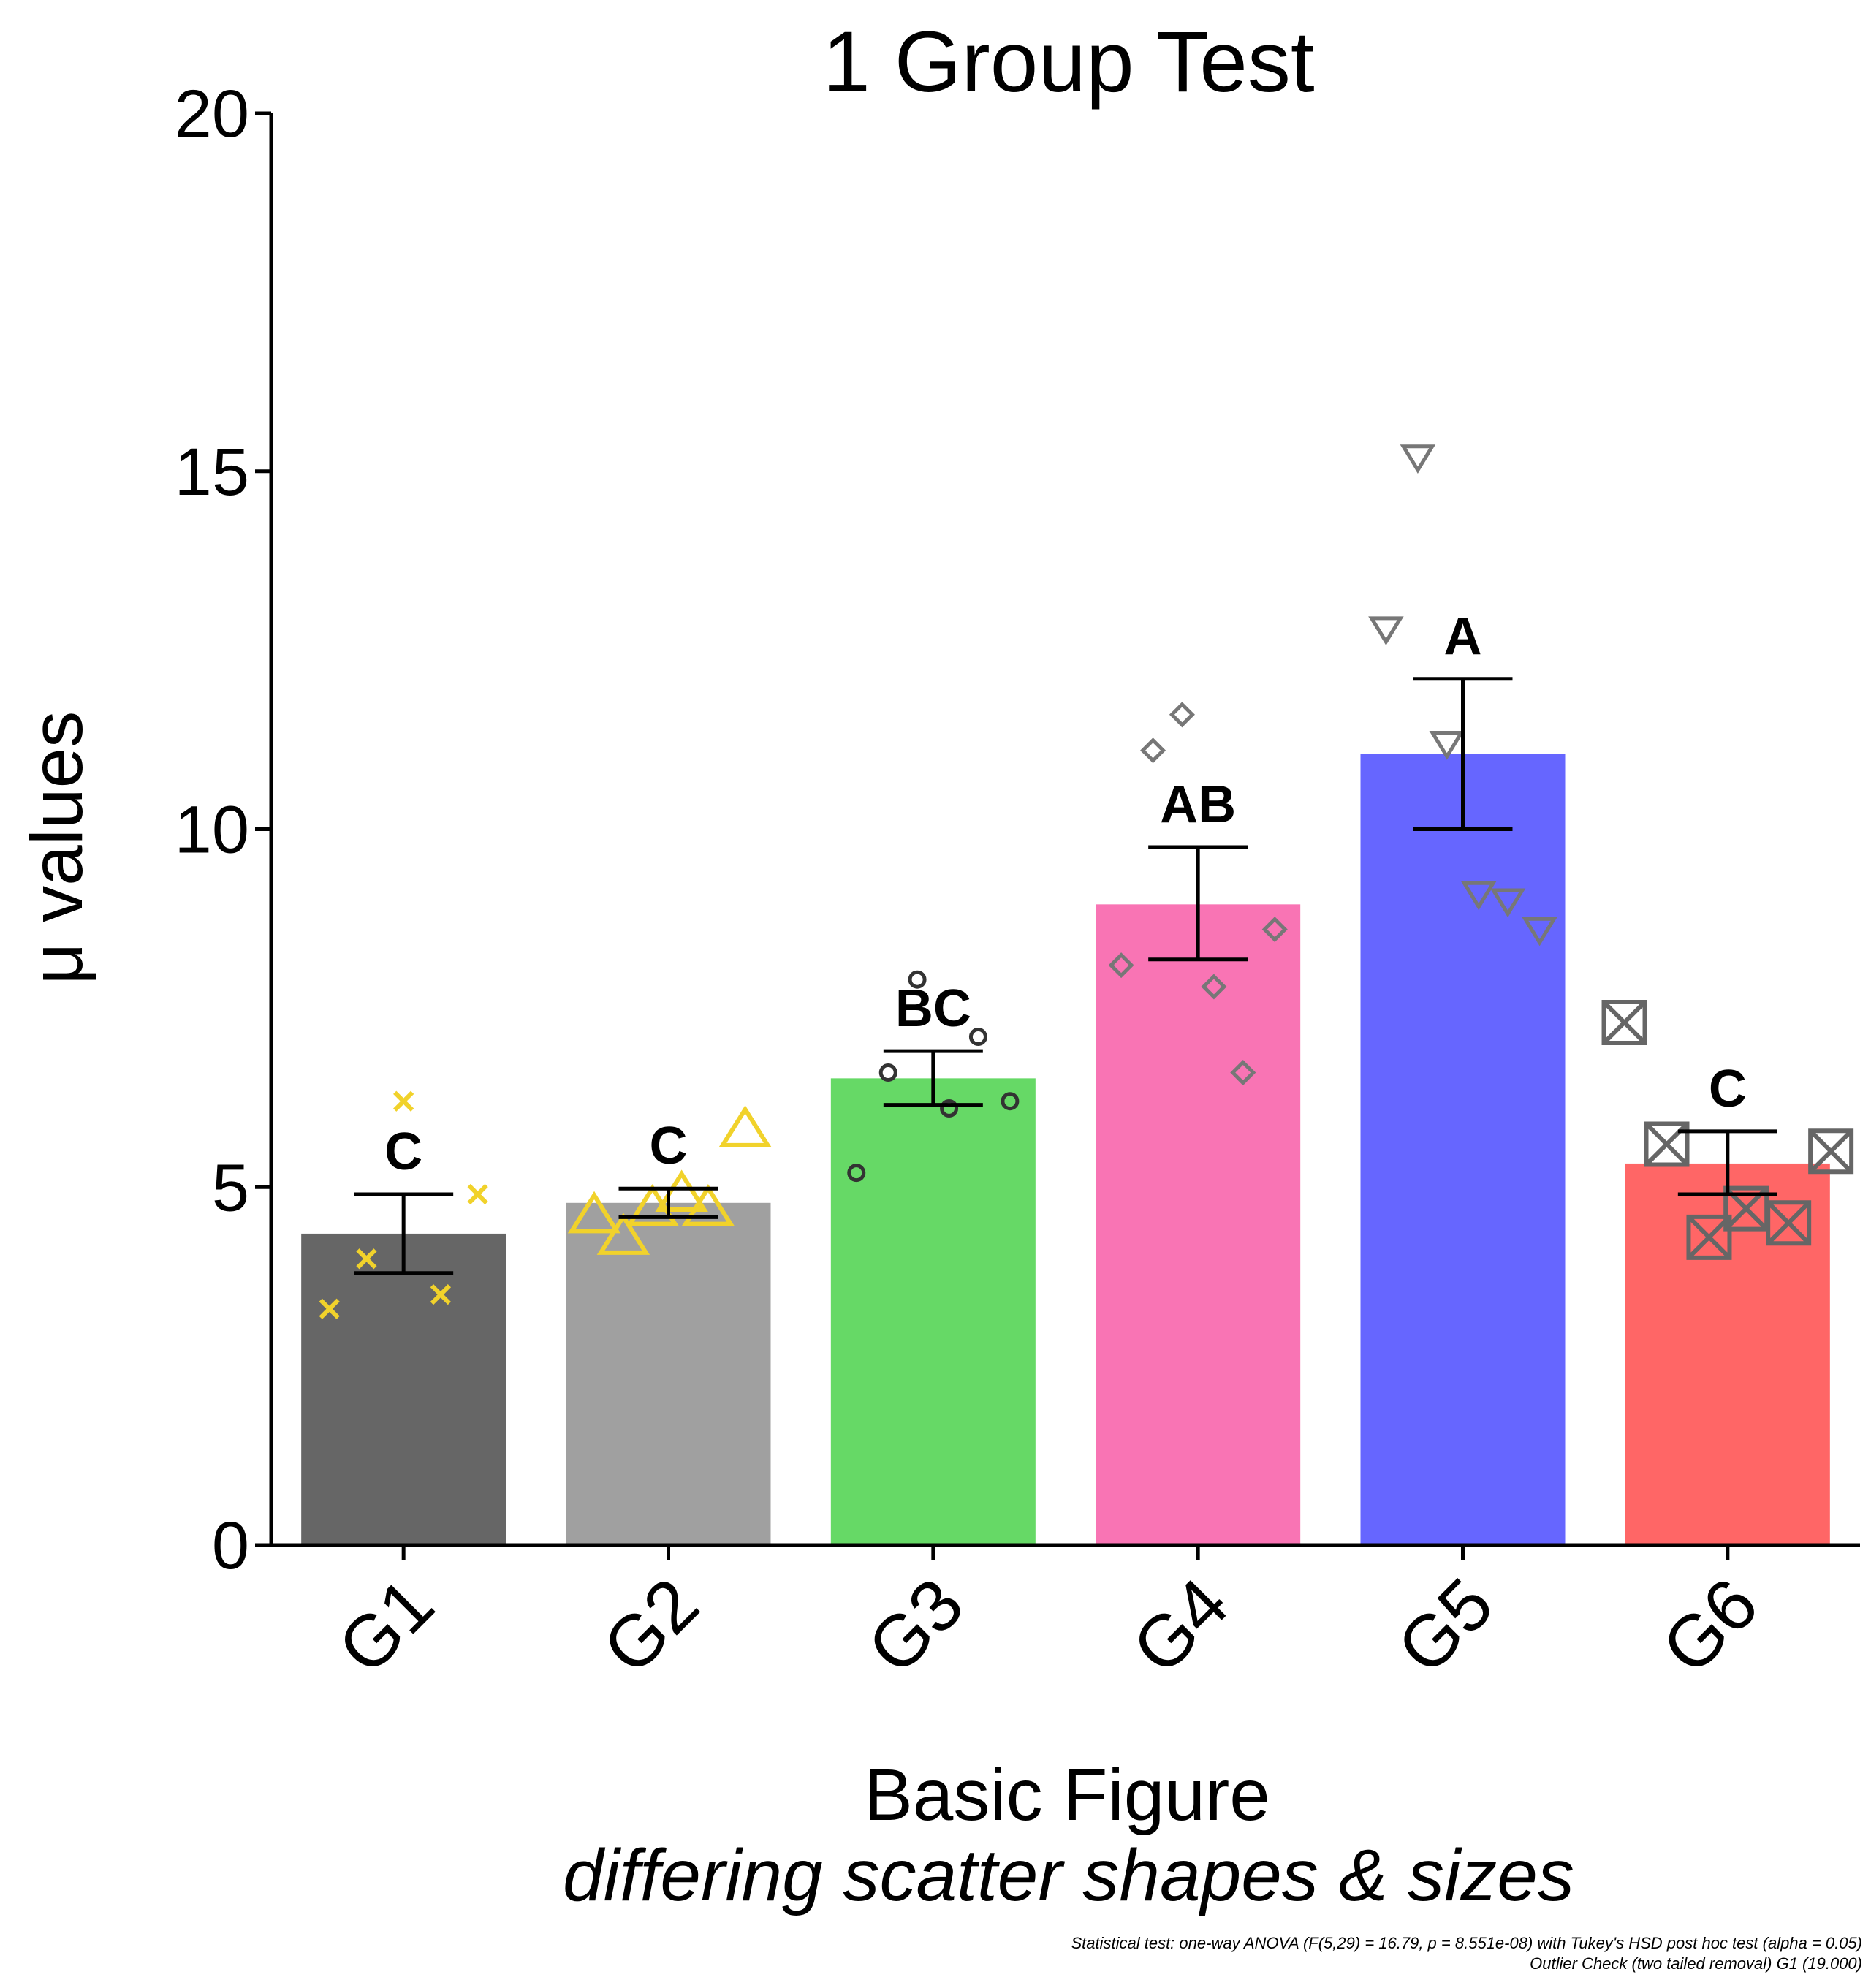  I want to click on y-tick-label: 0, so click(230, 1546).